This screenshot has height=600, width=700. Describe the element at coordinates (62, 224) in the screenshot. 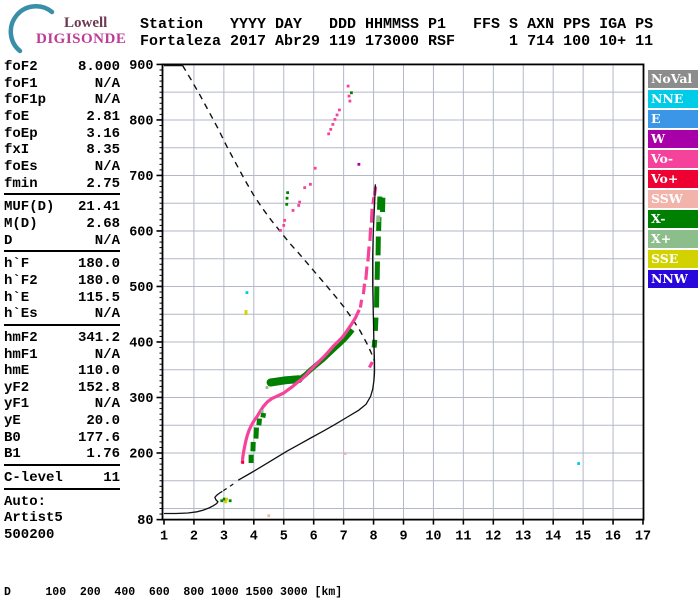

I see `parameter-row: M(D) 2.68` at that location.